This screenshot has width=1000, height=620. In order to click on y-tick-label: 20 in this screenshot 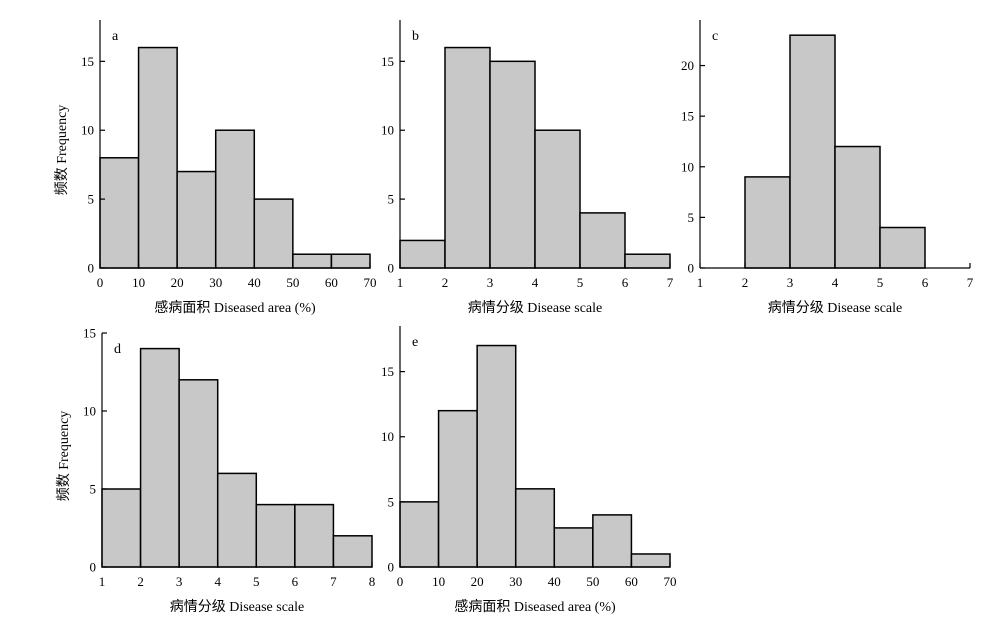, I will do `click(687, 65)`.